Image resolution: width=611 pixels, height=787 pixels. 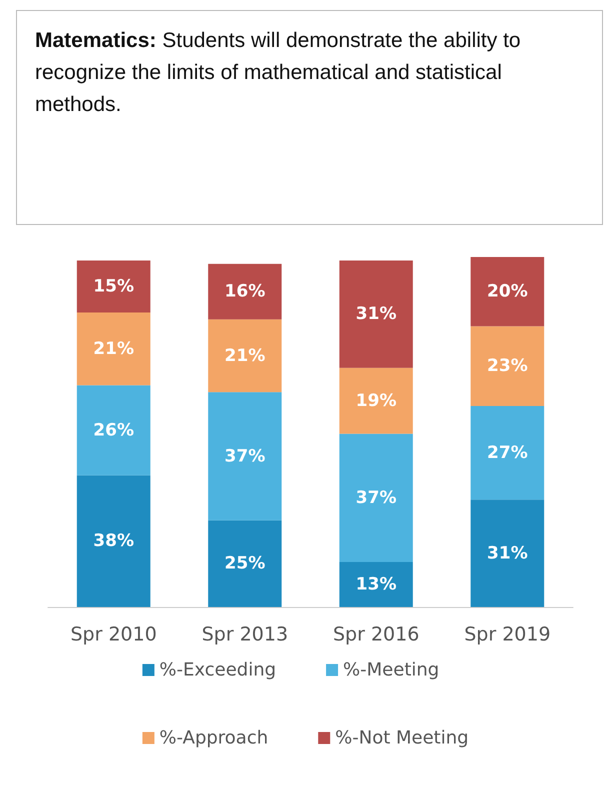 I want to click on x-tick-label: Spr 2019, so click(x=507, y=635).